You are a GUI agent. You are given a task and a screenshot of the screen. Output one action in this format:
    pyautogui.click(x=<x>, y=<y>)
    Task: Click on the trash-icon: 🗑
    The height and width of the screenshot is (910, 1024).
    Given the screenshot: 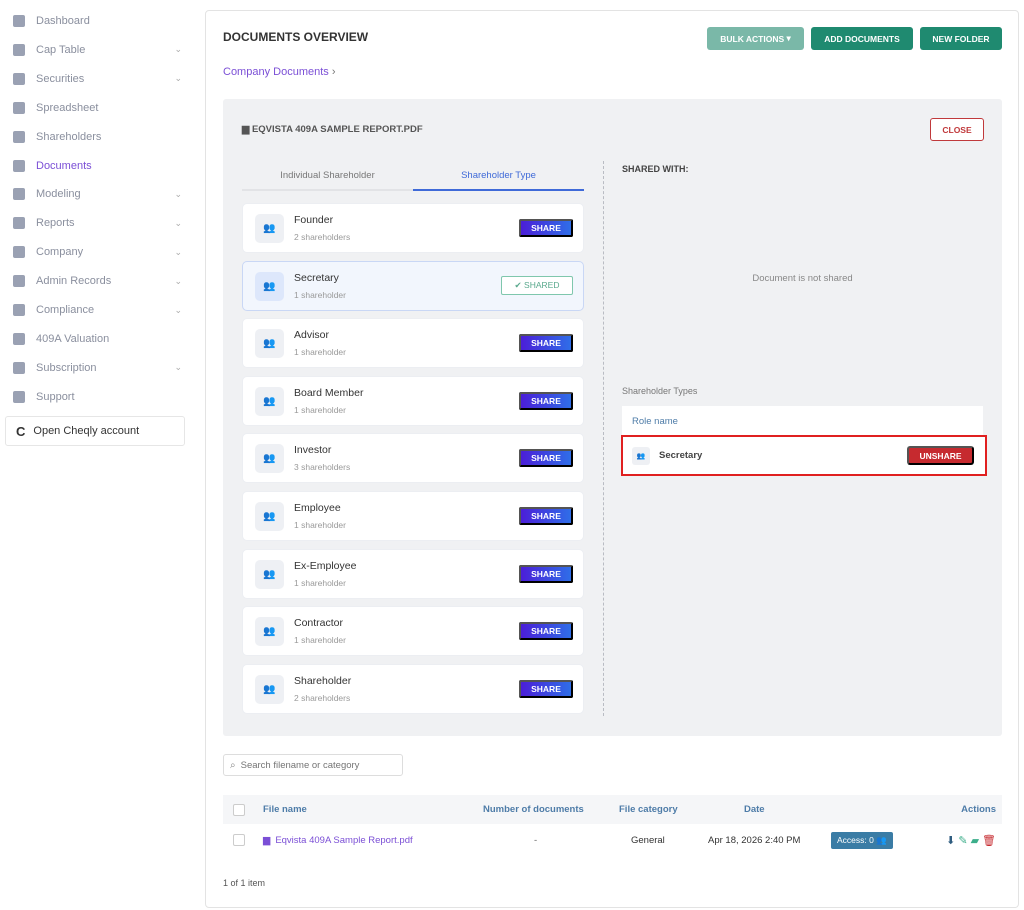 What is the action you would take?
    pyautogui.click(x=989, y=840)
    